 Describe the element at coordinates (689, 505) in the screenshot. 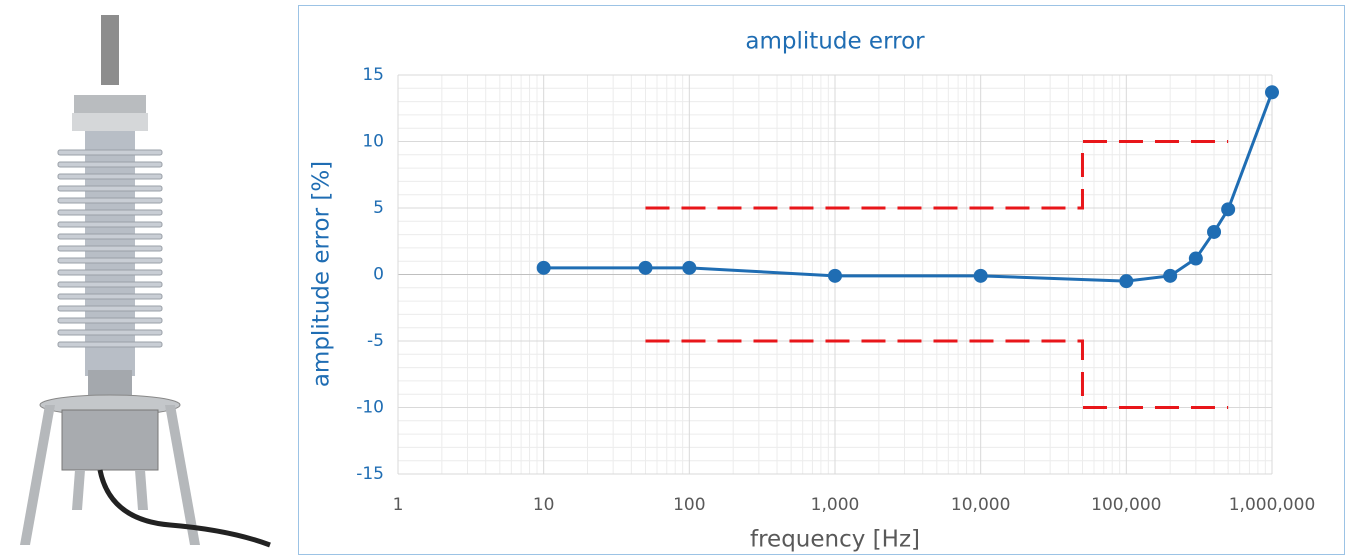

I see `x-tick-label: 100` at that location.